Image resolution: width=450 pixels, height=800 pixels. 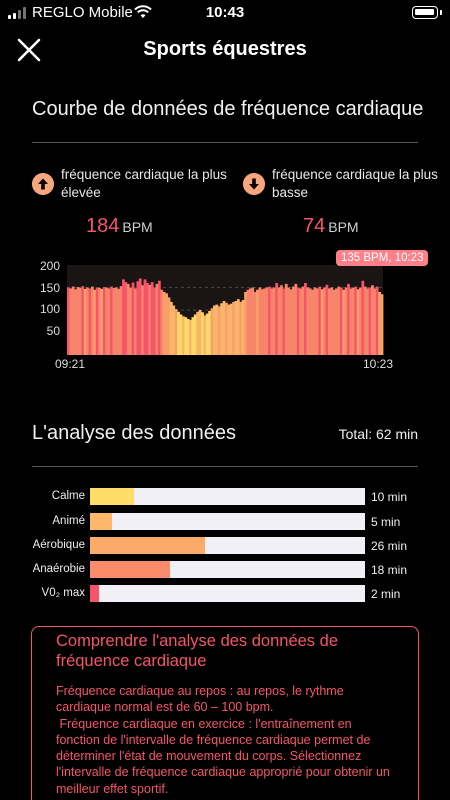 I want to click on close-icon, so click(x=29, y=50).